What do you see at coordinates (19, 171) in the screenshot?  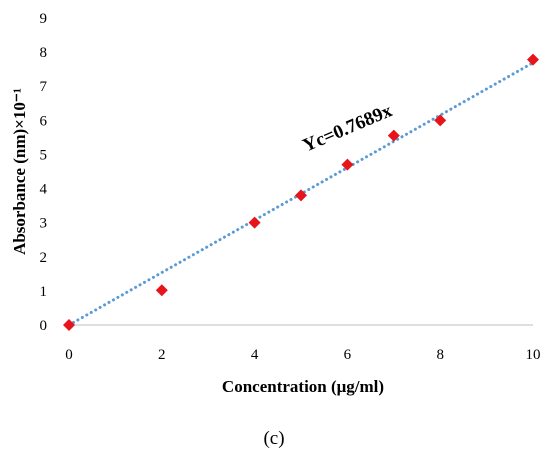 I see `y-axis-title: Absorbance (nm)×10⁻¹` at bounding box center [19, 171].